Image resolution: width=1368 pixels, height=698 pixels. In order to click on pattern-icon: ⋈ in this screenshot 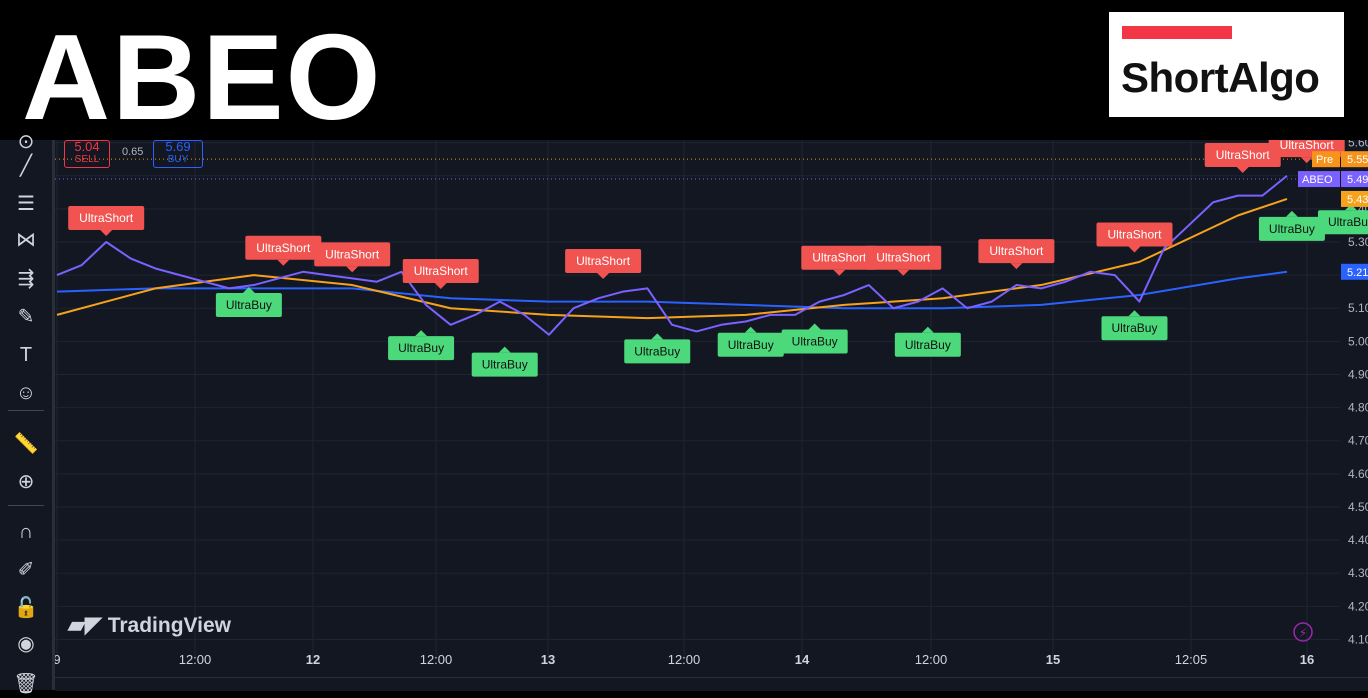, I will do `click(26, 240)`.